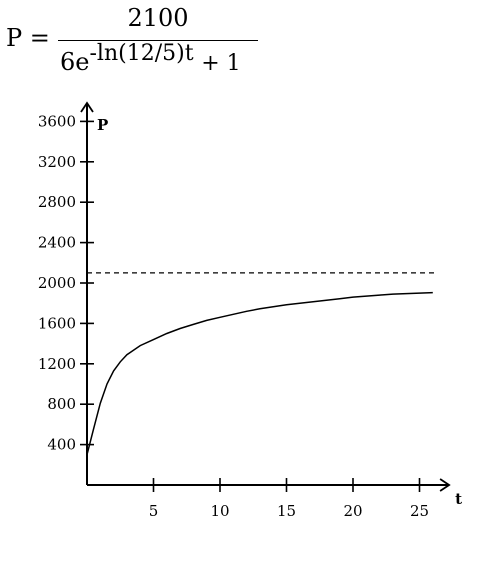 The image size is (488, 565). Describe the element at coordinates (87, 107) in the screenshot. I see `y-axis-arrow` at that location.